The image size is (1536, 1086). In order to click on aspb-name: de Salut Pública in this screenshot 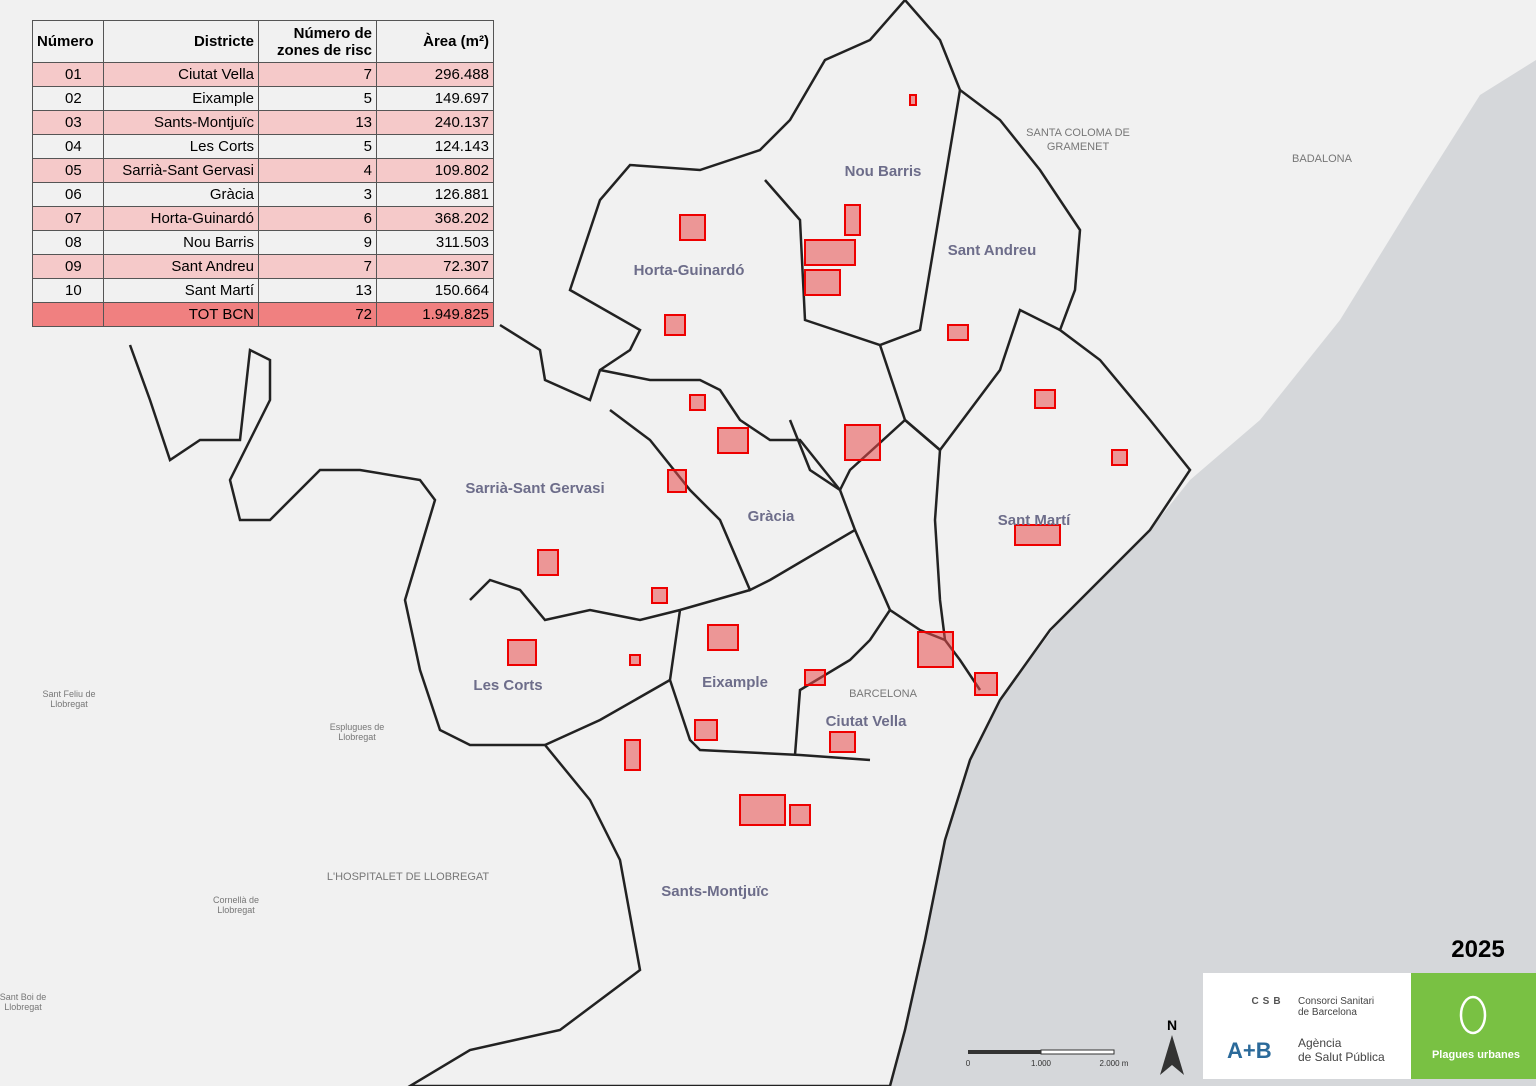, I will do `click(1341, 1057)`.